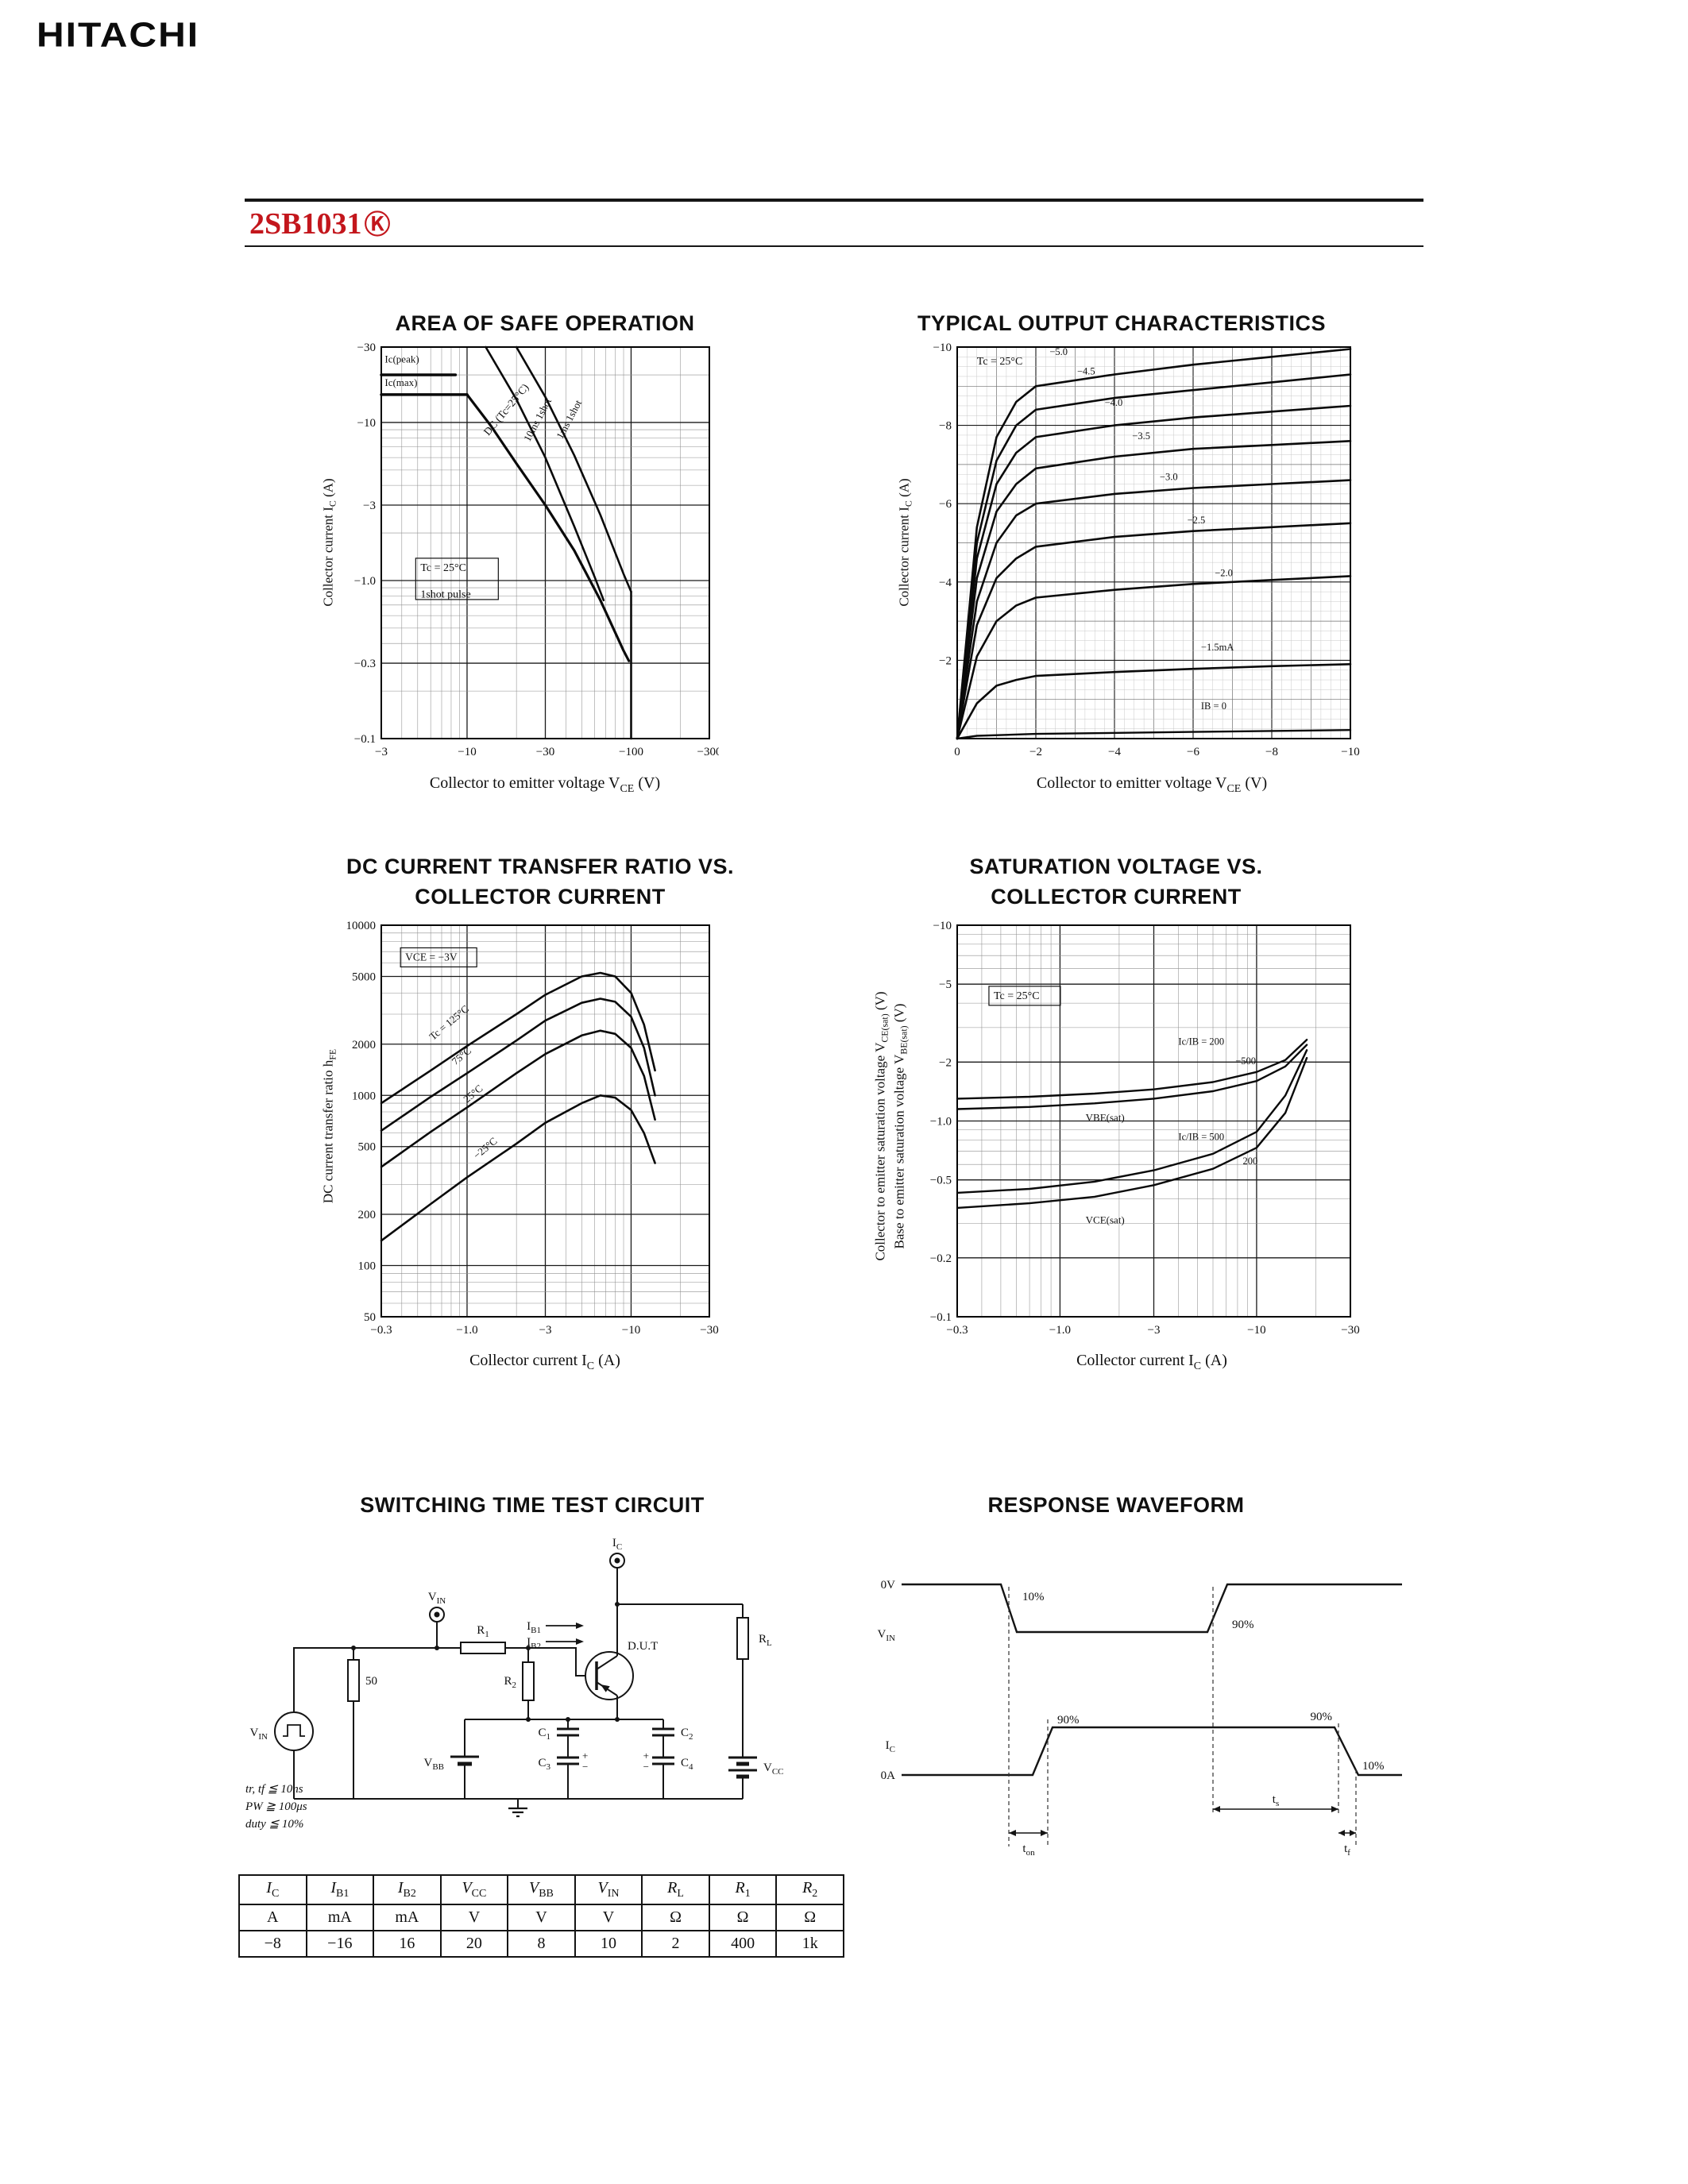 This screenshot has width=1688, height=2184. I want to click on y-tick-label: −0.2, so click(941, 1258).